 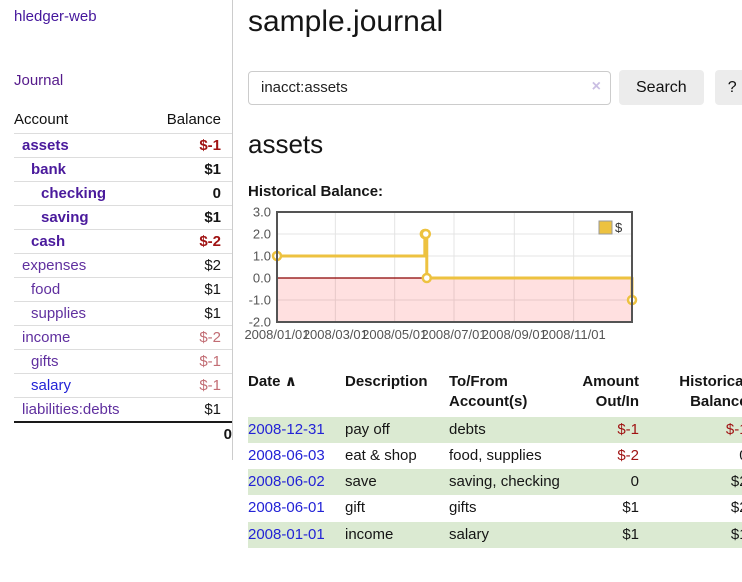 I want to click on transaction-accounts: food, supplies, so click(x=495, y=455).